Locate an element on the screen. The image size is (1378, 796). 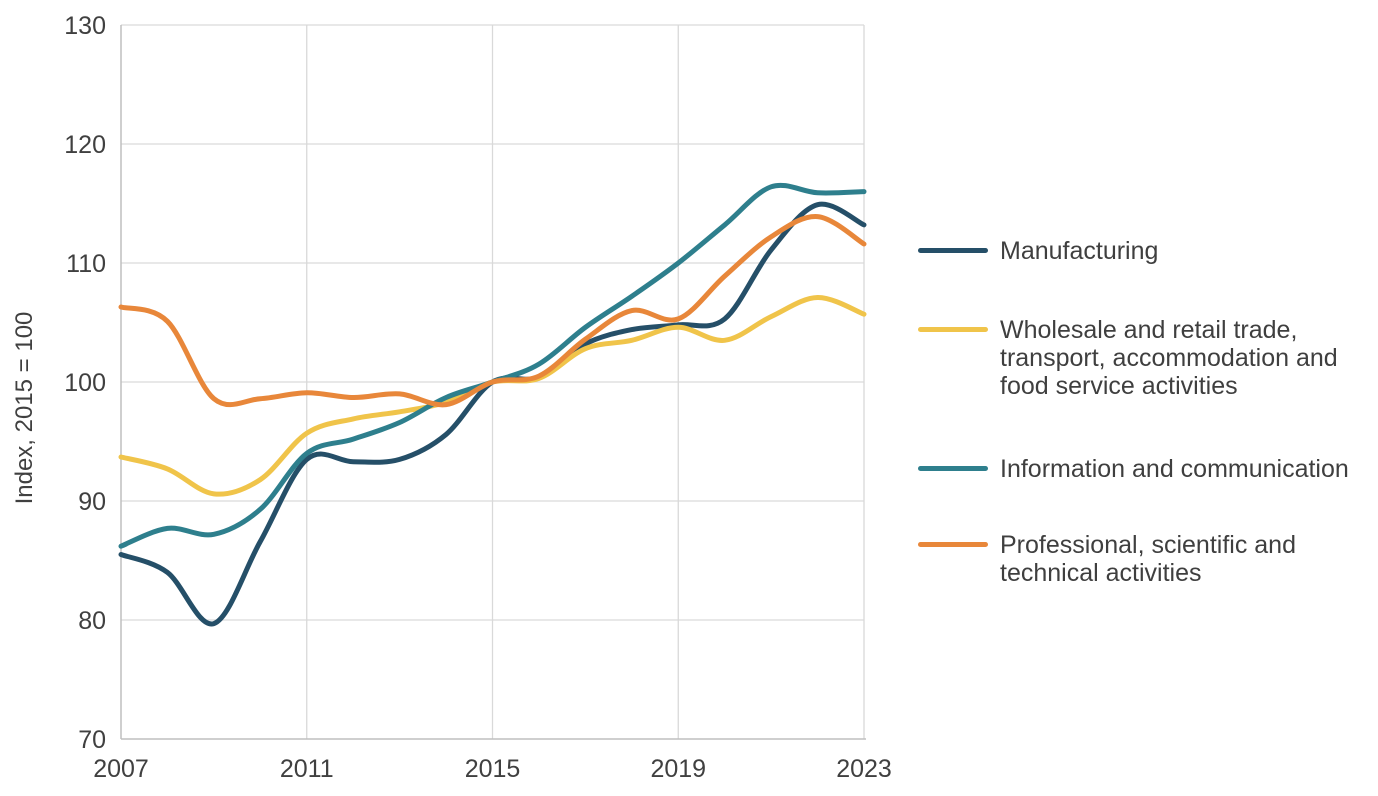
legend-item-manufacturing: Manufacturing is located at coordinates (1148, 251).